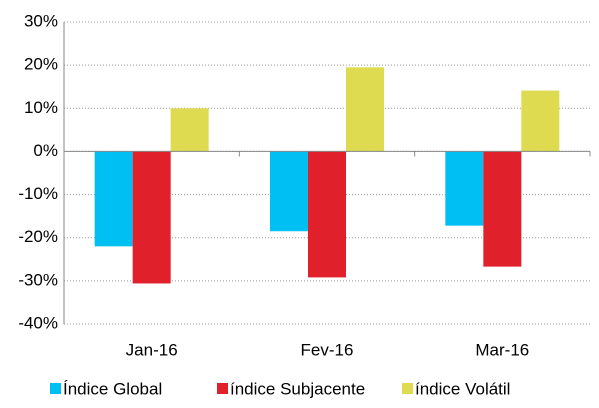  Describe the element at coordinates (297, 388) in the screenshot. I see `legend-label: índice Subjacente` at that location.